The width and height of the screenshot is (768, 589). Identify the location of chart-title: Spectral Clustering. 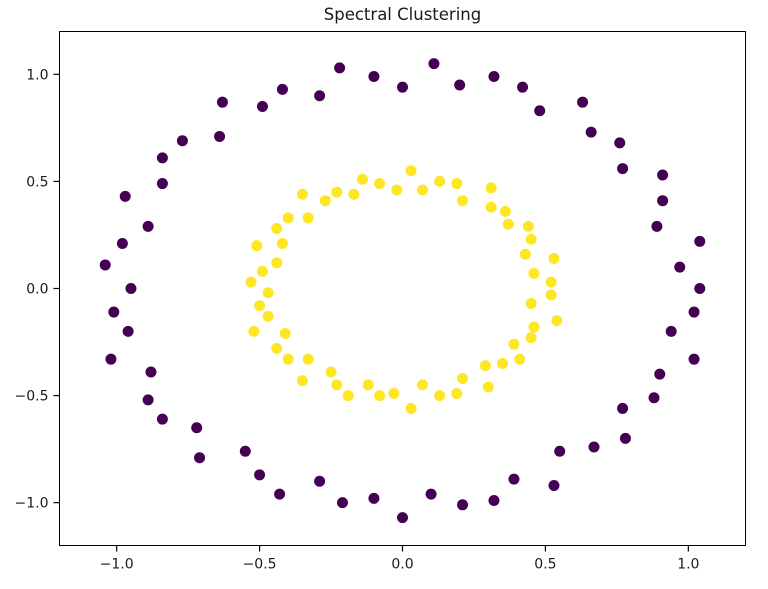
(402, 14).